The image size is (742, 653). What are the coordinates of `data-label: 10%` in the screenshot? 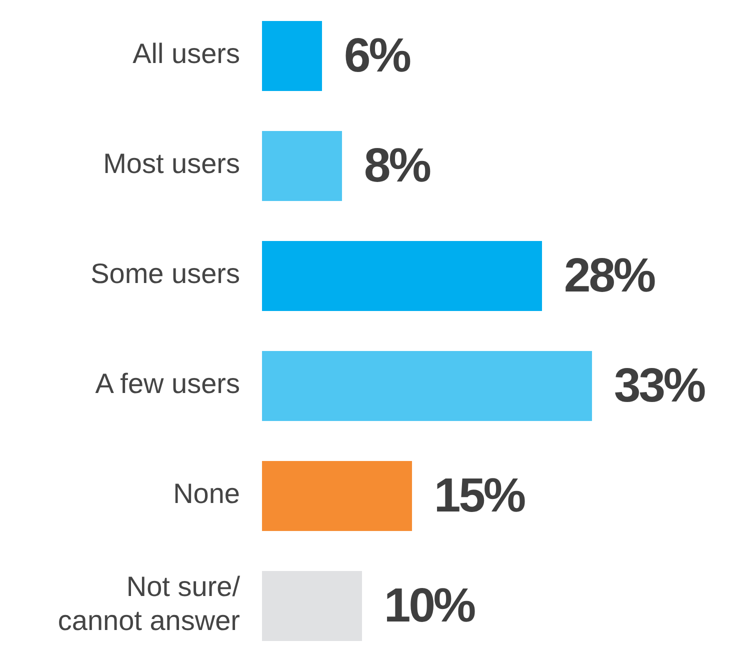 It's located at (430, 606).